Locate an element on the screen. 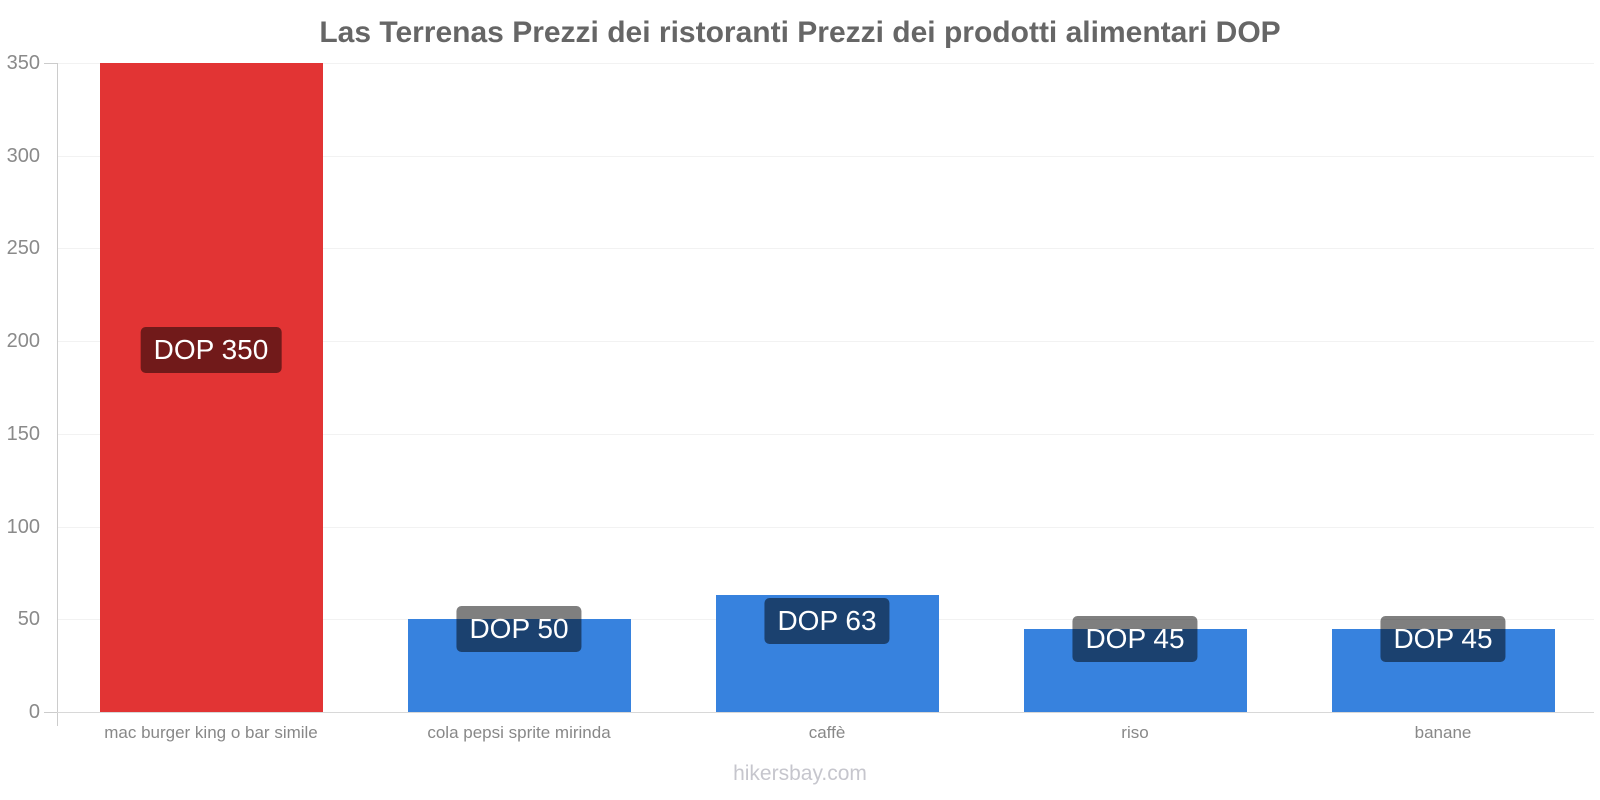 This screenshot has height=800, width=1600. x-axis-category-label: caffè is located at coordinates (827, 732).